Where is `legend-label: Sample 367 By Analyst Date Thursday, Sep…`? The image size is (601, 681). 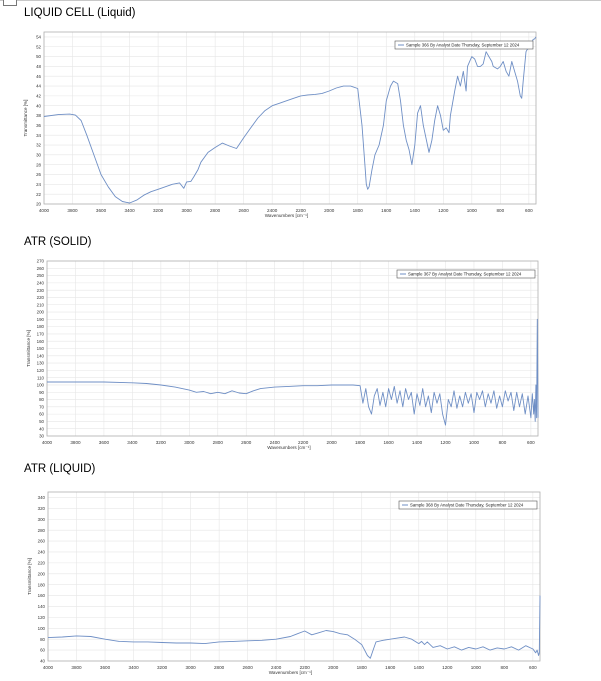 legend-label: Sample 367 By Analyst Date Thursday, Sep… is located at coordinates (465, 274).